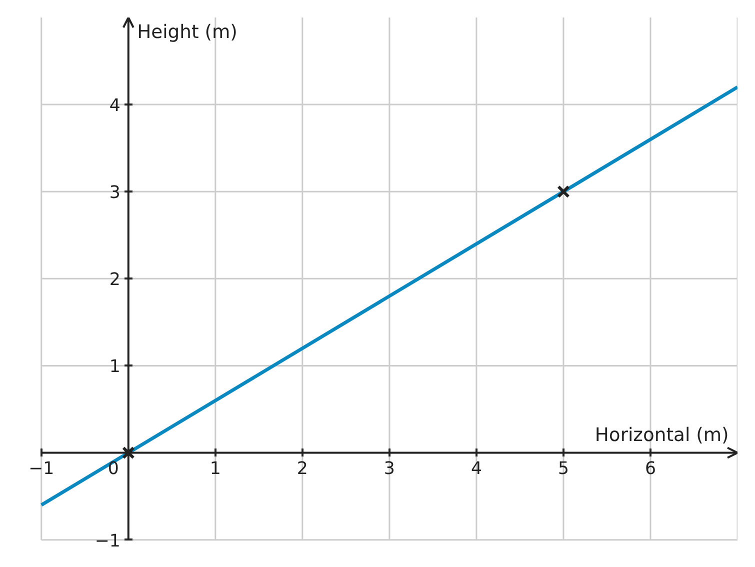 This screenshot has height=567, width=755. What do you see at coordinates (114, 106) in the screenshot?
I see `y-tick-label: 4` at bounding box center [114, 106].